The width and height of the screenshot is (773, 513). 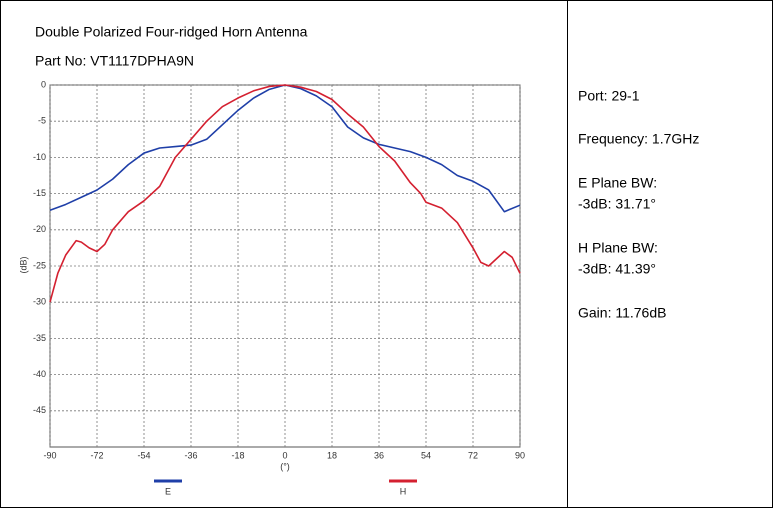 I want to click on x-tick-label: -54, so click(x=143, y=455).